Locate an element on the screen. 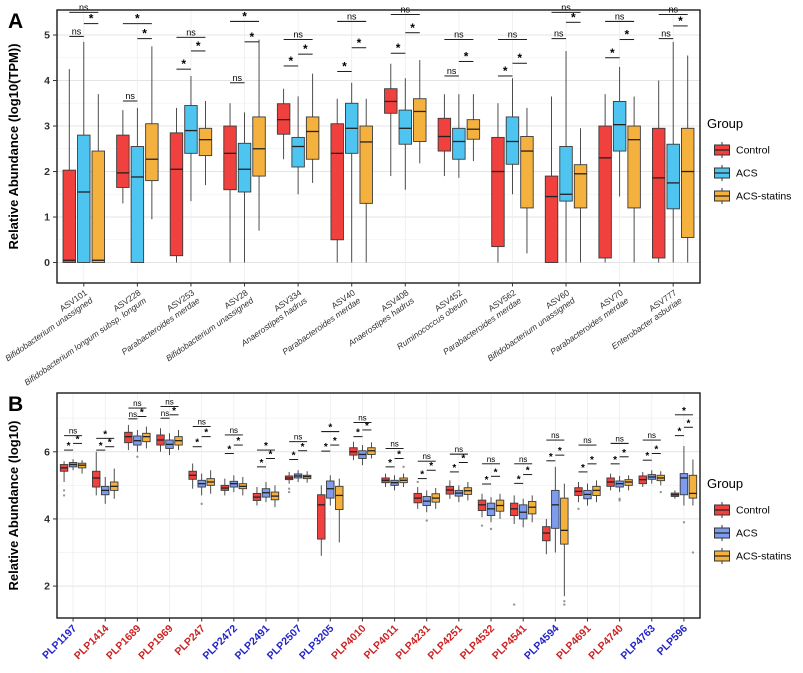 This screenshot has width=803, height=673. box-ASV40-acs_statins is located at coordinates (366, 180).